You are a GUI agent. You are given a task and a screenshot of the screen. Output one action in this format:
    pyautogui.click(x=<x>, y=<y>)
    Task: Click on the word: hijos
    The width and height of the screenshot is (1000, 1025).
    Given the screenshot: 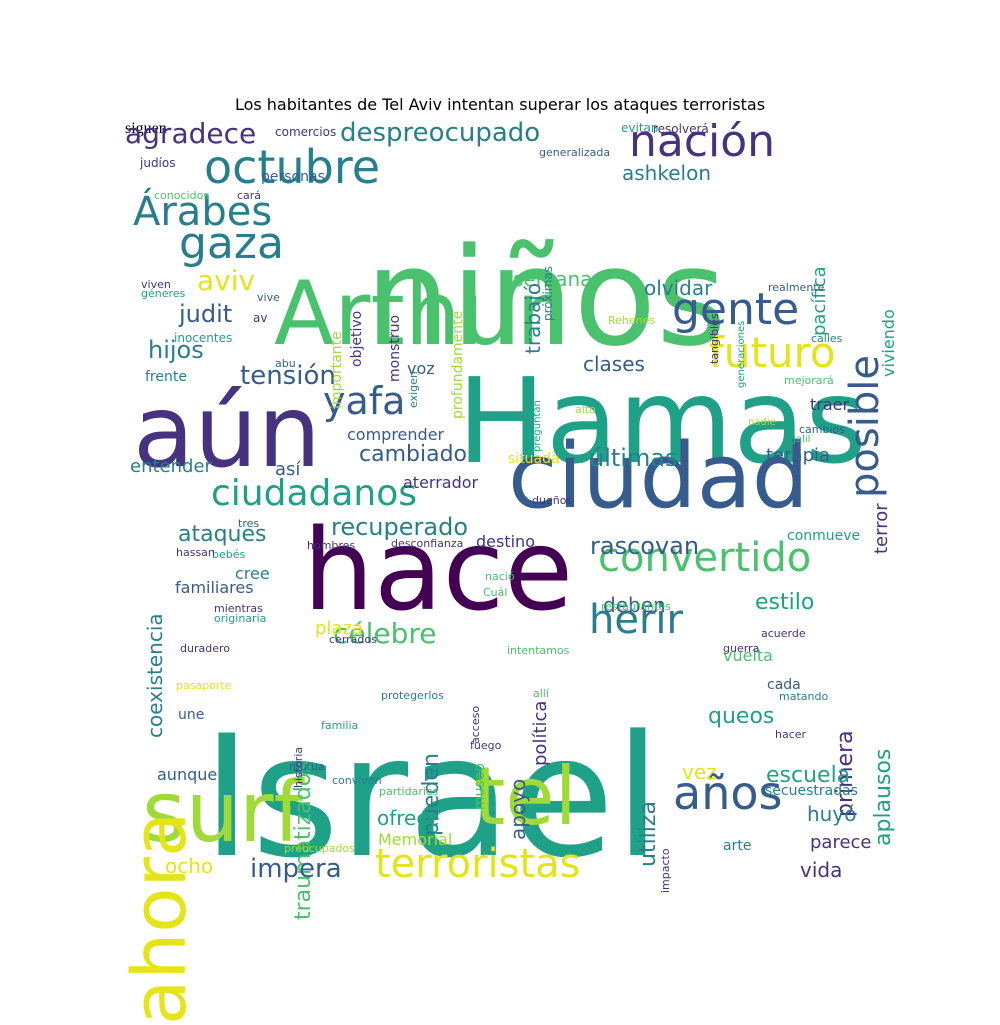 What is the action you would take?
    pyautogui.click(x=176, y=350)
    